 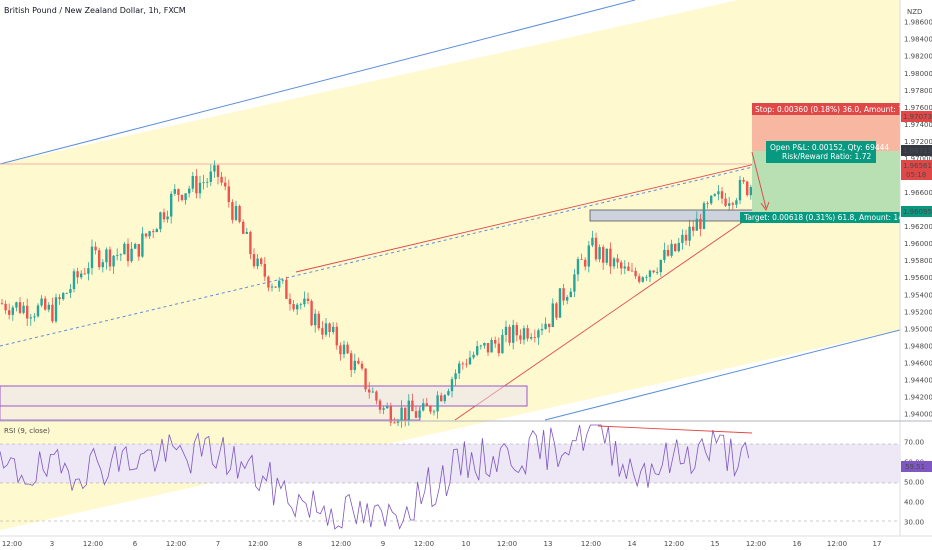 I want to click on time-tick-label: 15, so click(x=715, y=544).